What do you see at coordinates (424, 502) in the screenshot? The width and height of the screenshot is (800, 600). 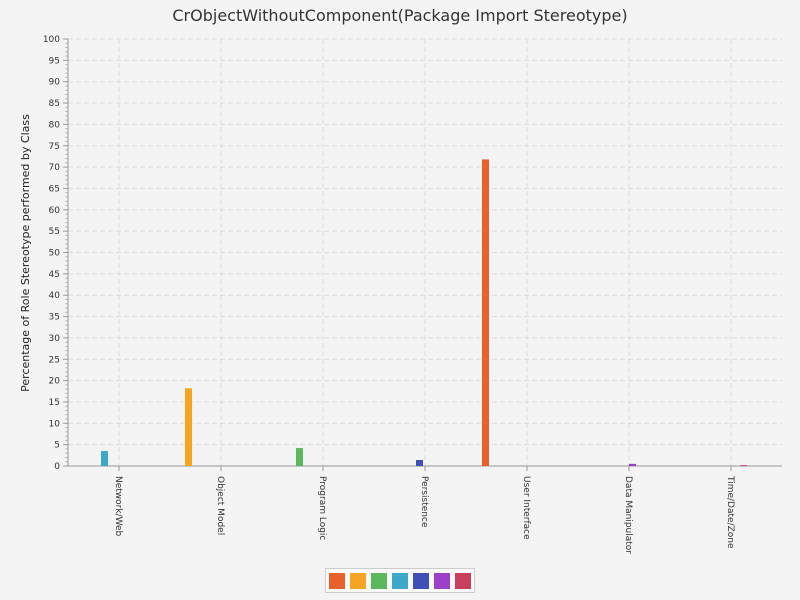 I see `x-category-label: Persistence` at bounding box center [424, 502].